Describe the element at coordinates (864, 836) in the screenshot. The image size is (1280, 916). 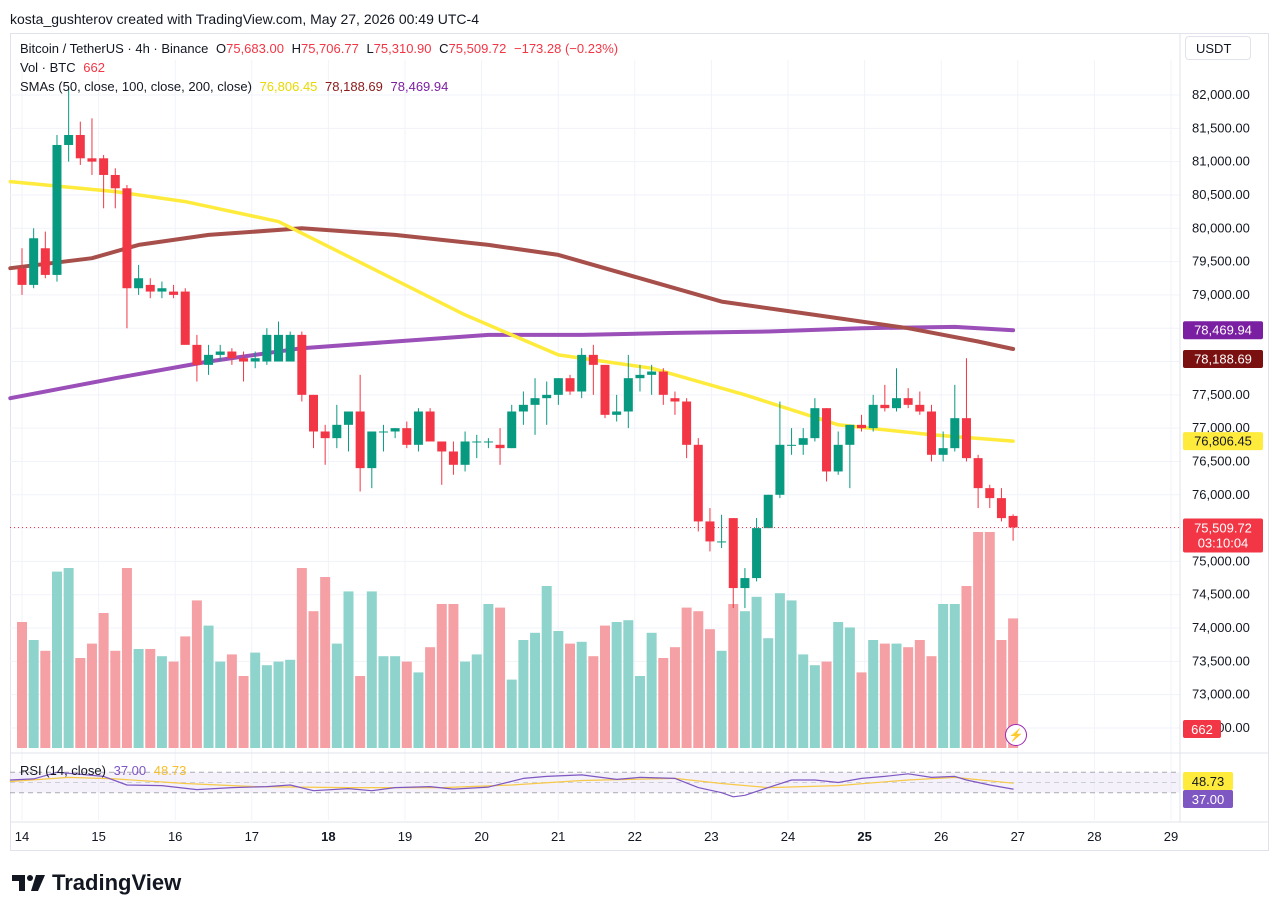
I see `x-tick-label: 25` at that location.